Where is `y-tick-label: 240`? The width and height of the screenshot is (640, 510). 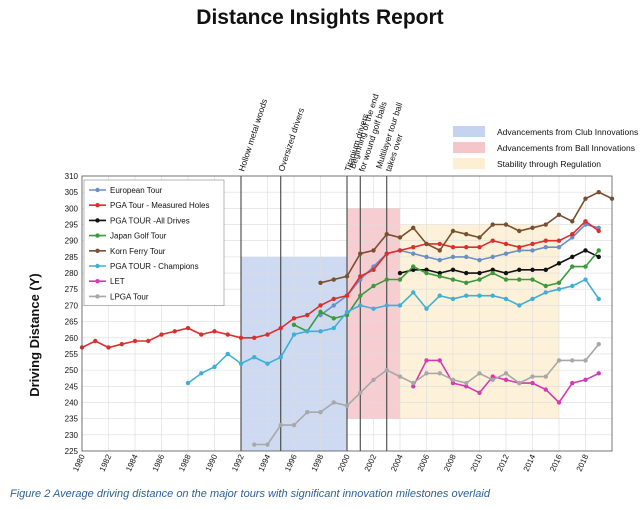 y-tick-label: 240 is located at coordinates (72, 402).